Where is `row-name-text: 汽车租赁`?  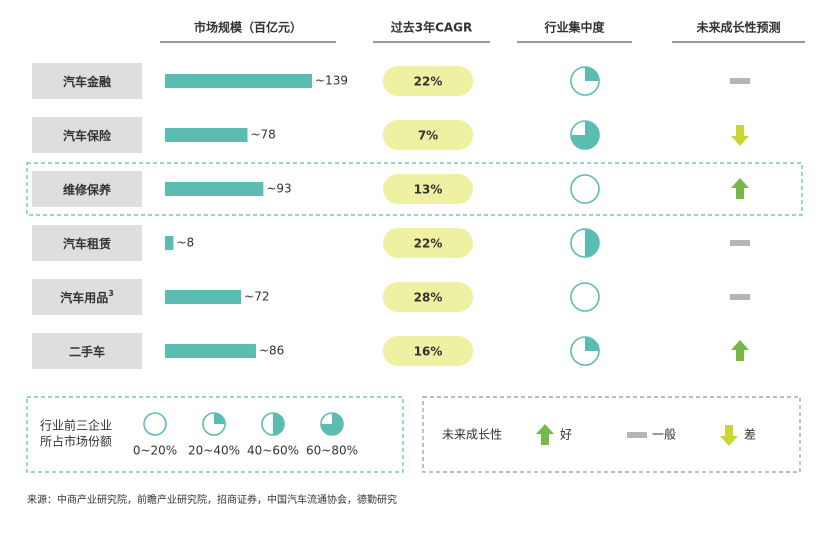 row-name-text: 汽车租赁 is located at coordinates (87, 243).